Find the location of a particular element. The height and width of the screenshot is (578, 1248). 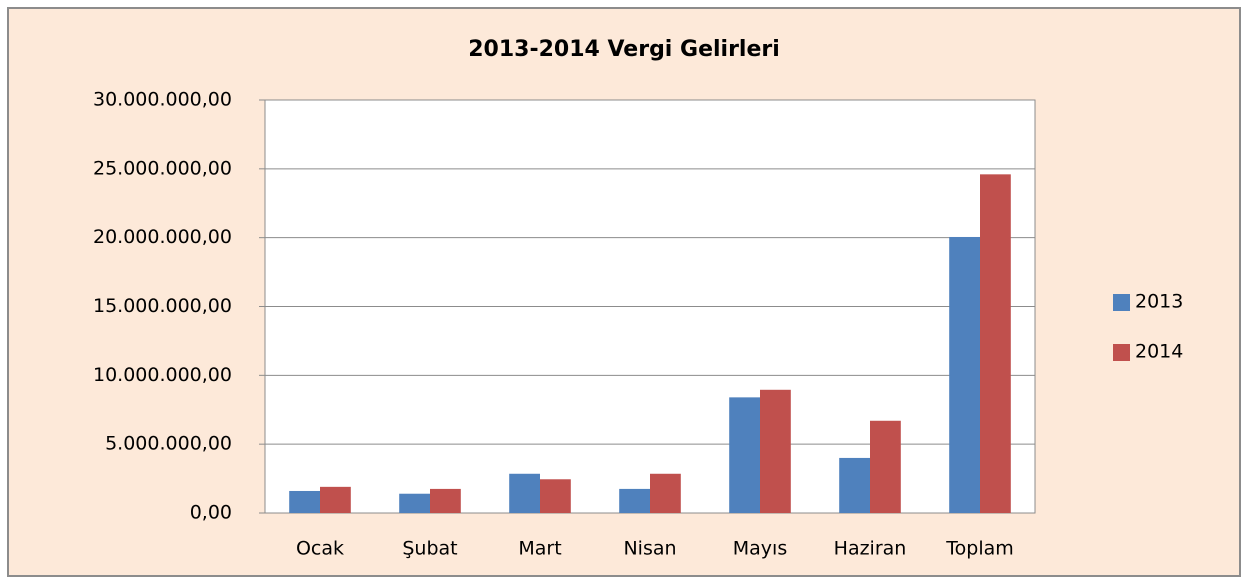

x-tick-label: Haziran is located at coordinates (870, 549).